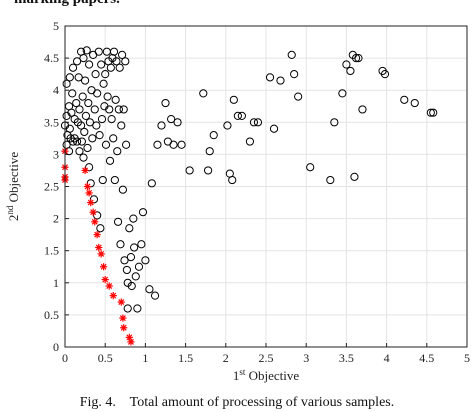  I want to click on x-tick-label: 4.5, so click(426, 358).